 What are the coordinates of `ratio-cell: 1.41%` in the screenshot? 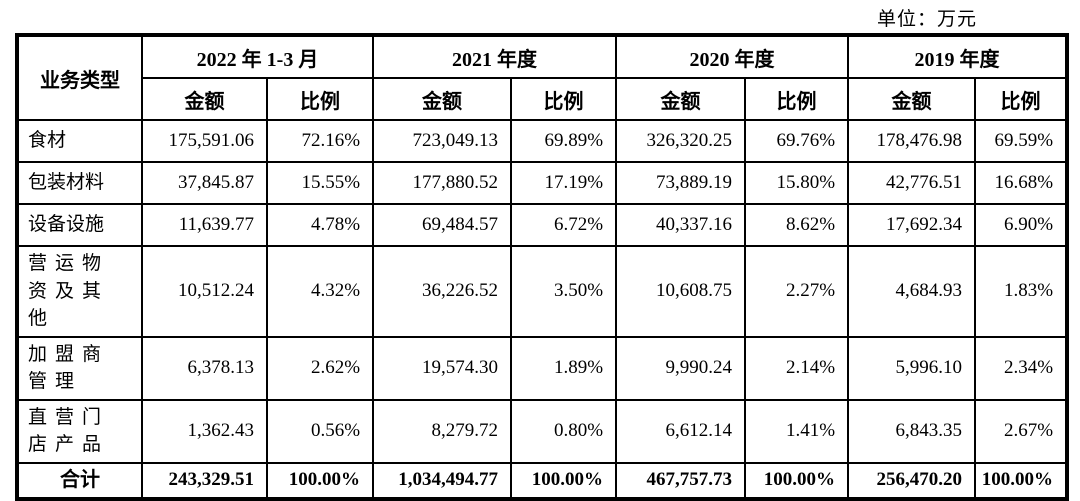 It's located at (797, 431).